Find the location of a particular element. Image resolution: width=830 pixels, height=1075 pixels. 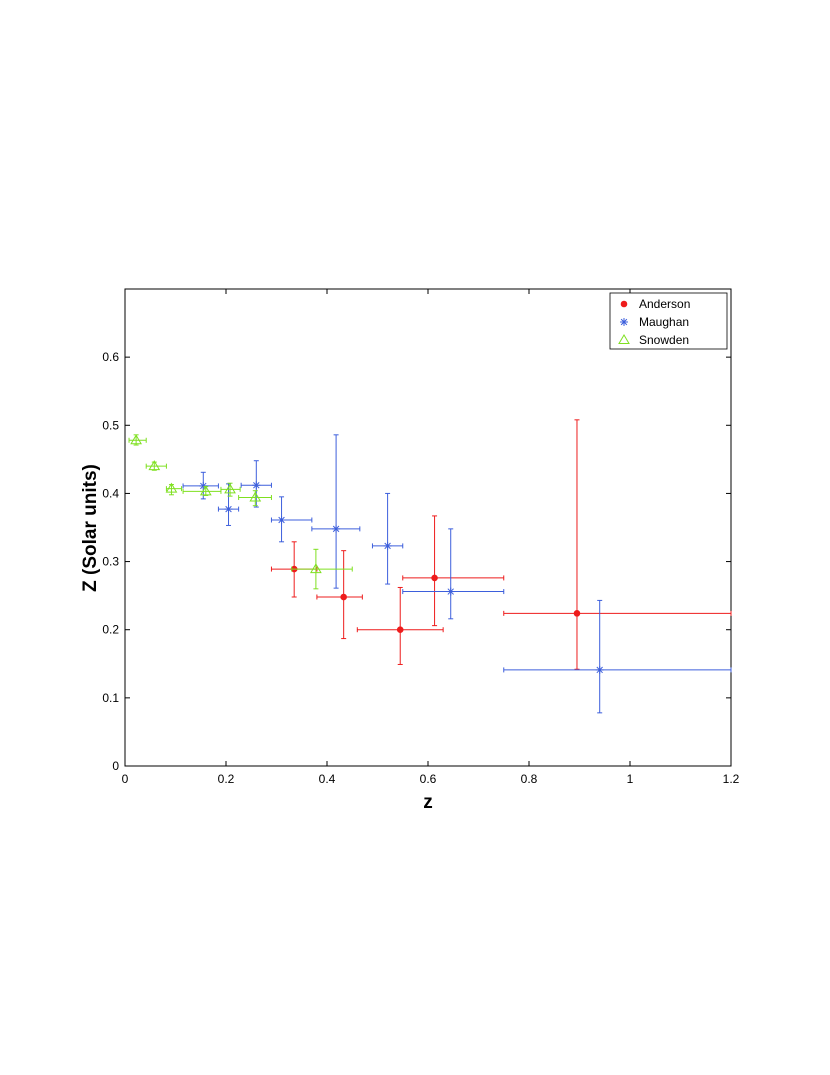

y-axis-title: Z (Solar units) is located at coordinates (90, 528).